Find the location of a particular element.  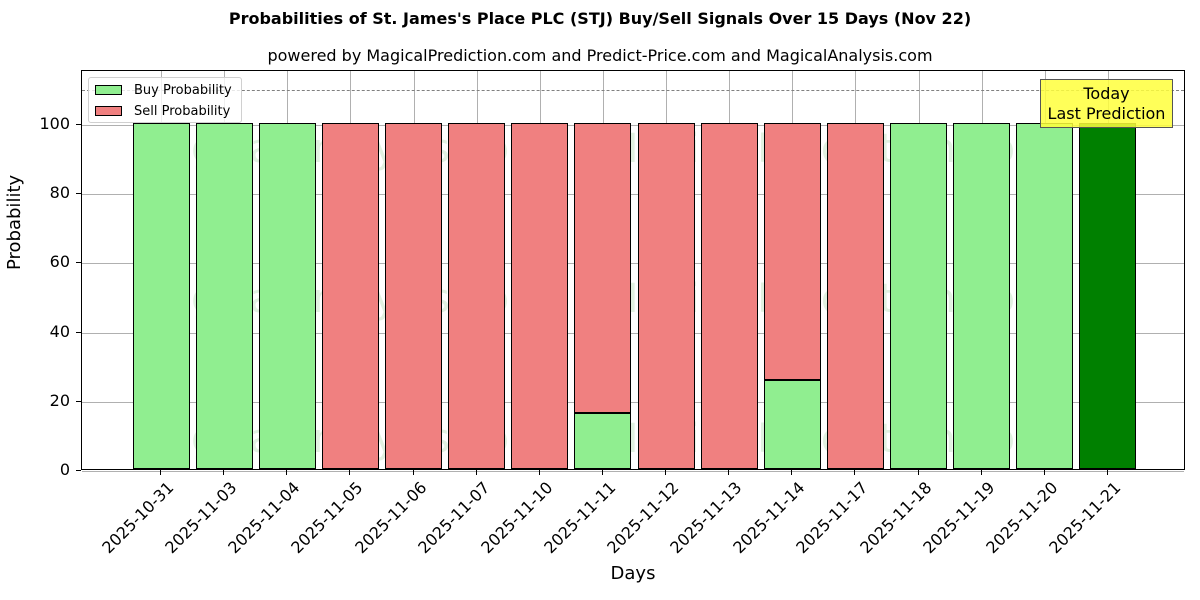

y-tick-label: 100 is located at coordinates (54, 123).